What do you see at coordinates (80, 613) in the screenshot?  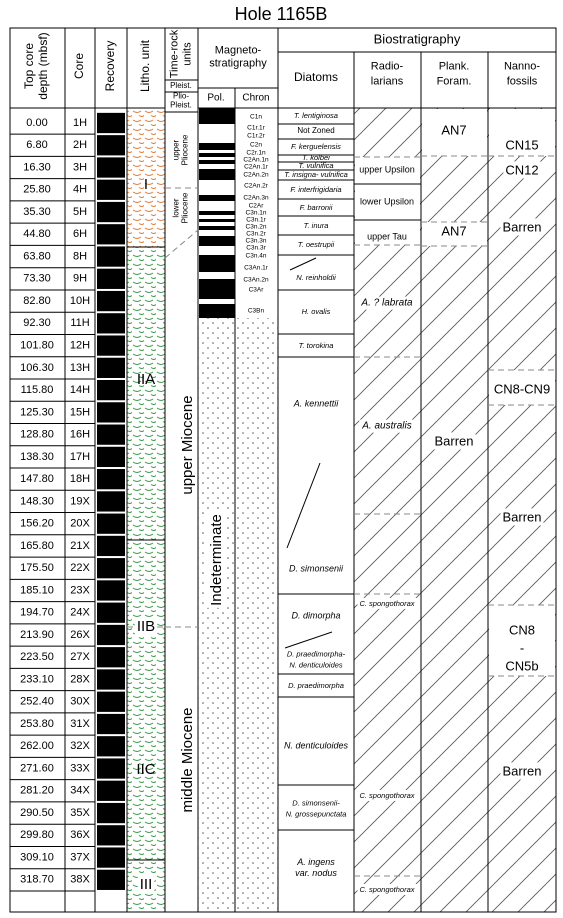 I see `core-label: 24X` at bounding box center [80, 613].